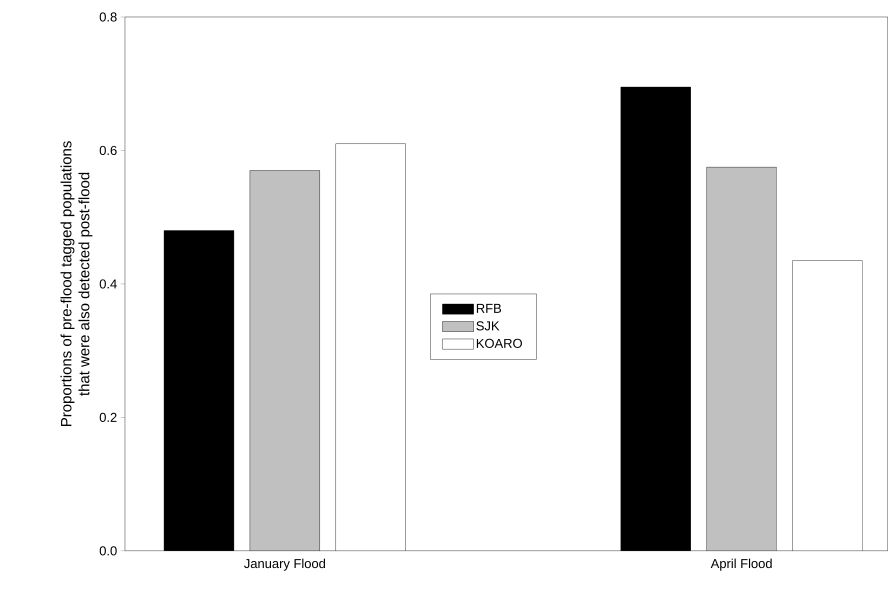 The width and height of the screenshot is (888, 596). Describe the element at coordinates (285, 564) in the screenshot. I see `x-tick-label: January Flood` at that location.